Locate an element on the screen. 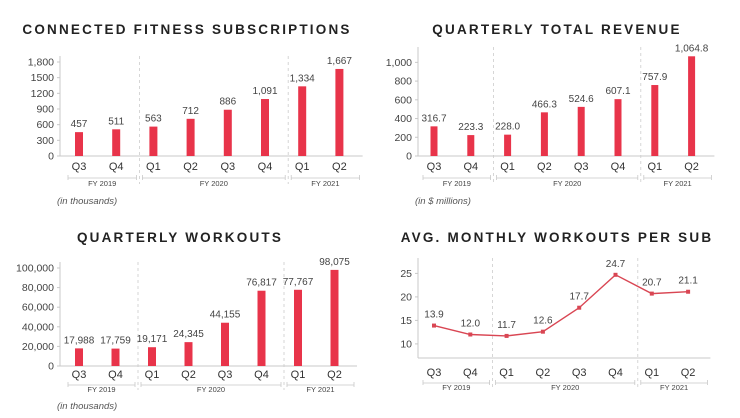  chart-note: (in $ millions) is located at coordinates (443, 201).